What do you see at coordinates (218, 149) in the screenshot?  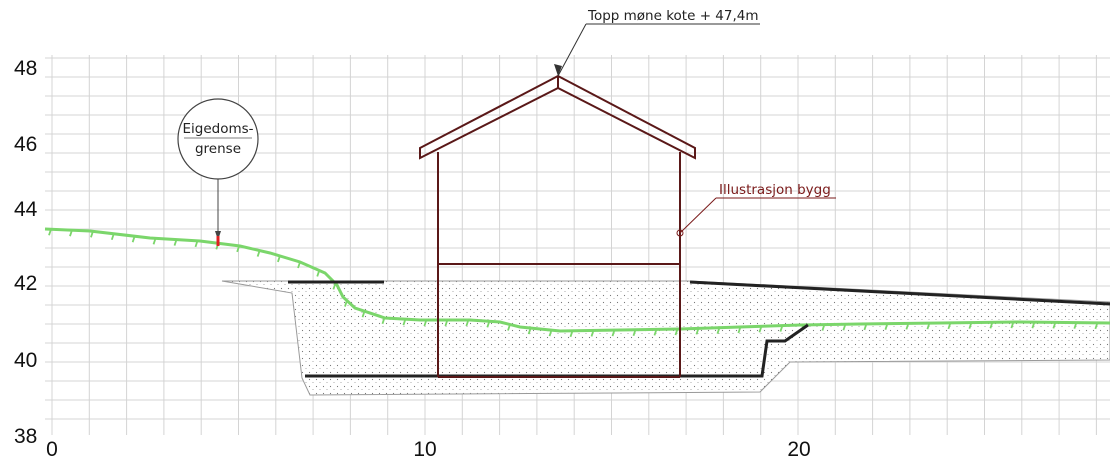 I see `property-line-label-2: grense` at bounding box center [218, 149].